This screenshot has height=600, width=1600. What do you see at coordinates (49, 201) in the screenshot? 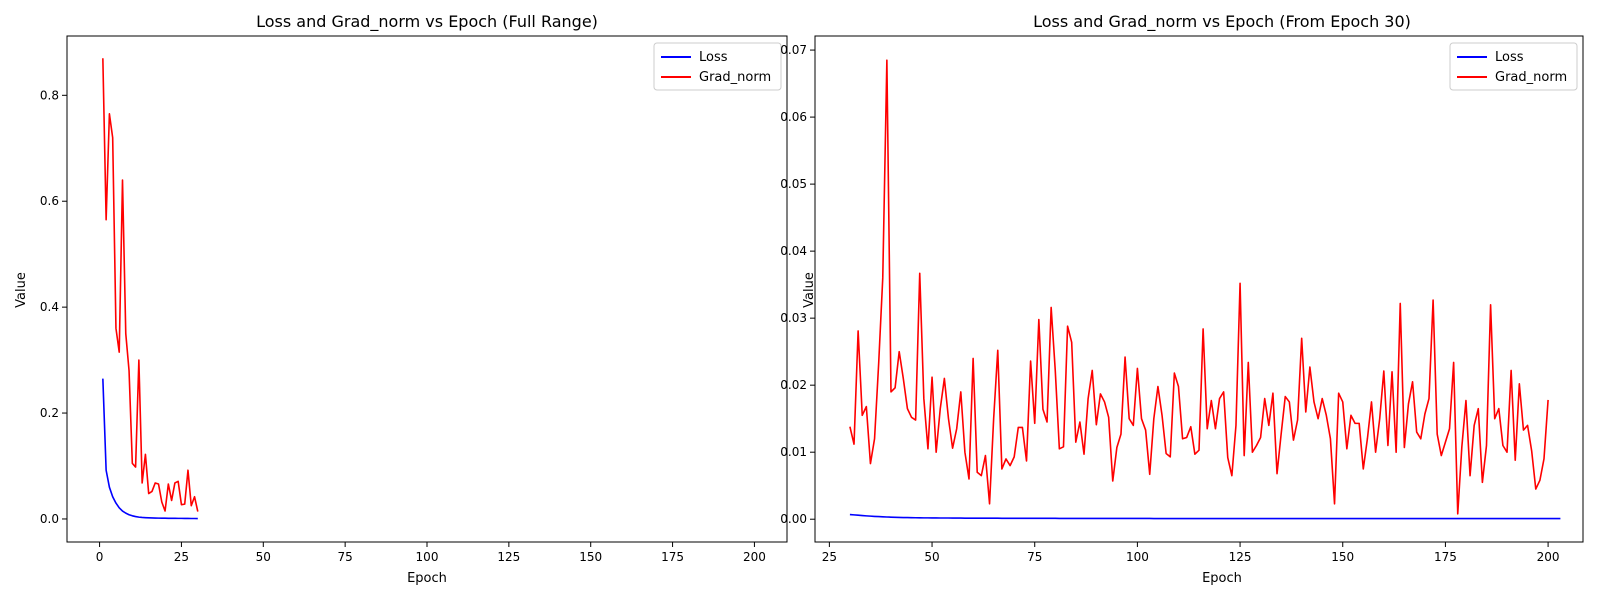
I see `y-tick-label: 0.6` at bounding box center [49, 201].